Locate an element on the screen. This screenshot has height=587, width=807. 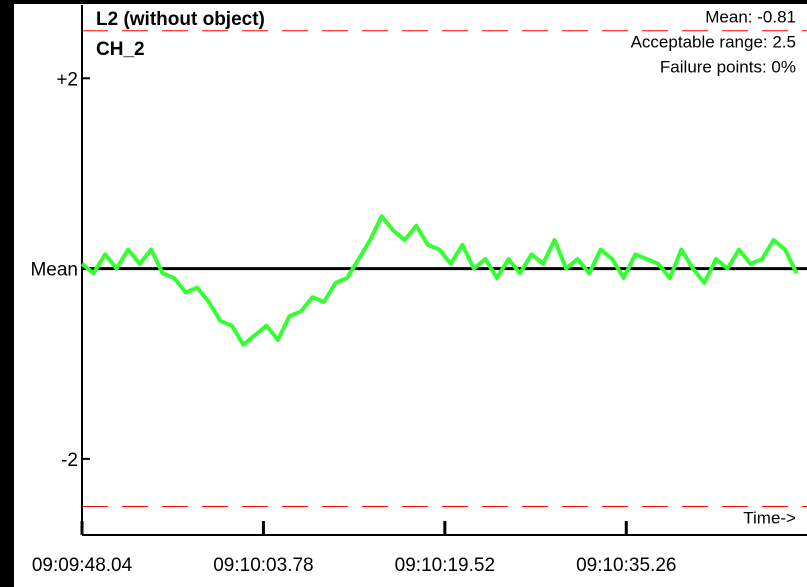
x-tick-label: 09:10:35.26 is located at coordinates (626, 565).